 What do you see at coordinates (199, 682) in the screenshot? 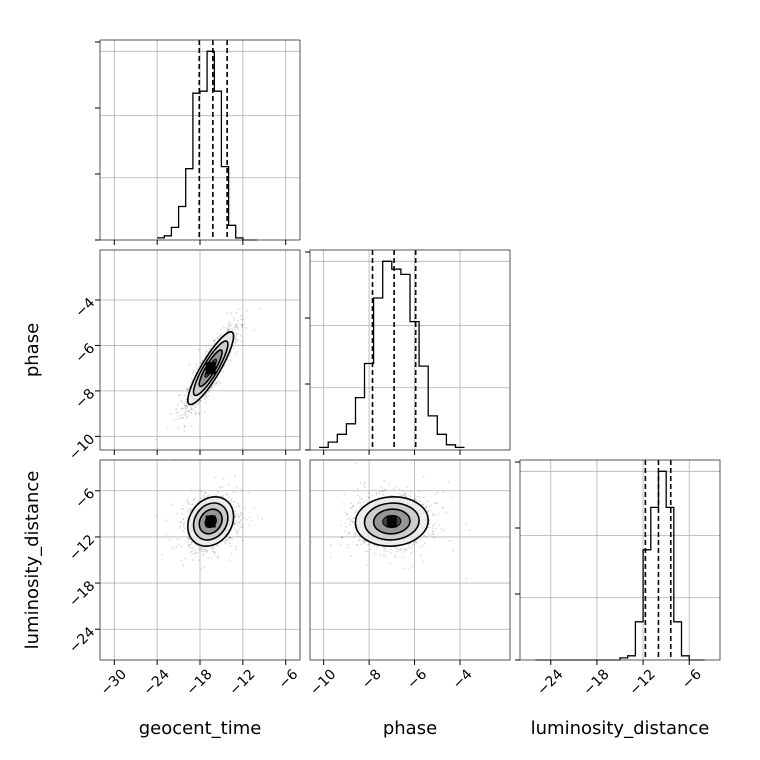
I see `x-tick-label: −18` at bounding box center [199, 682].